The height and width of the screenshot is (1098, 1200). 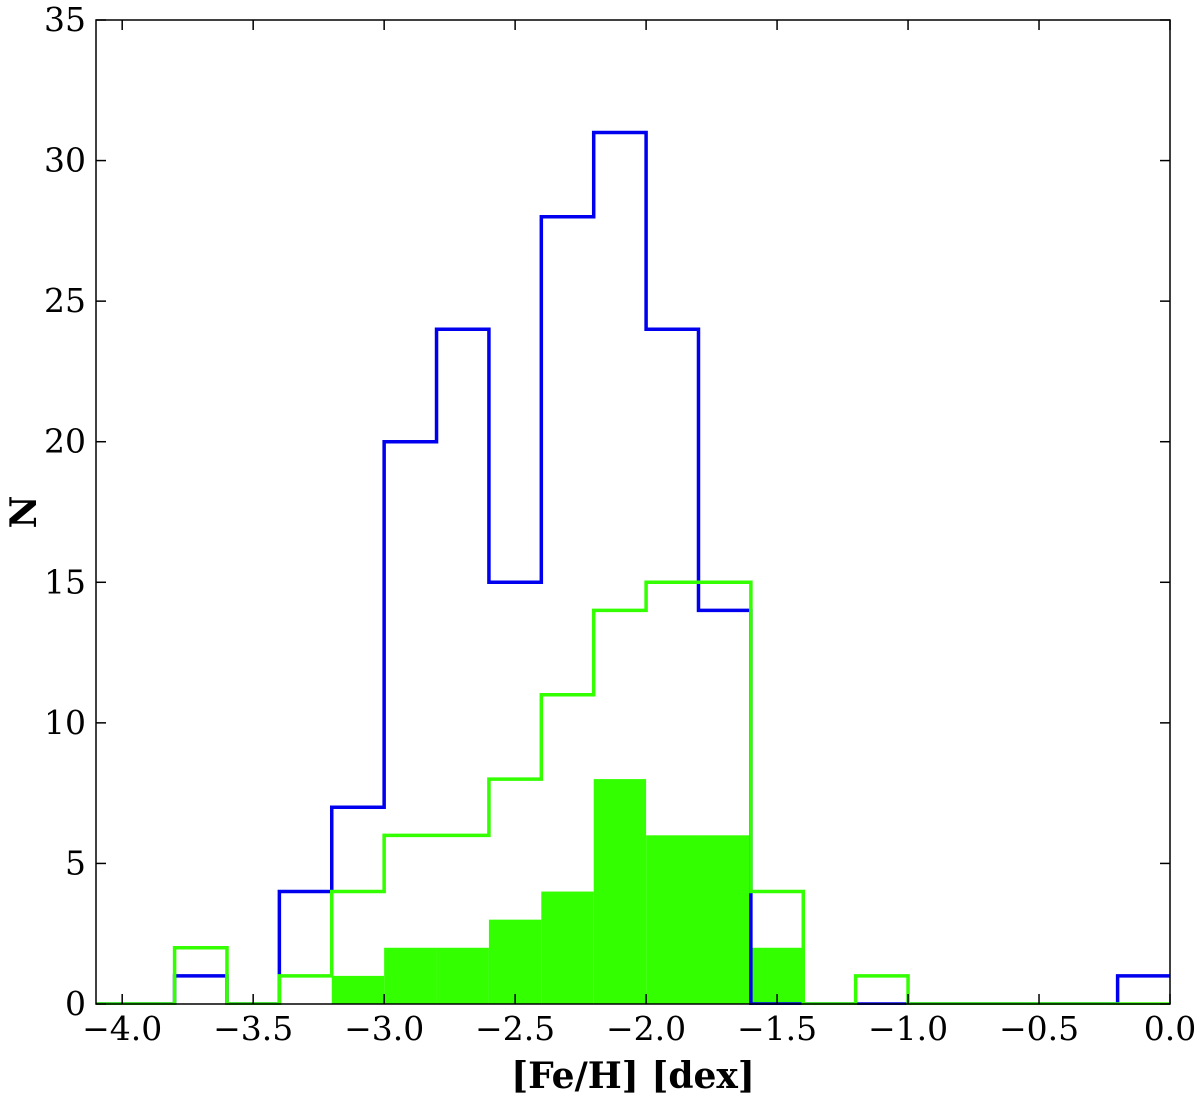 What do you see at coordinates (515, 1028) in the screenshot?
I see `x-tick-label: −2.5` at bounding box center [515, 1028].